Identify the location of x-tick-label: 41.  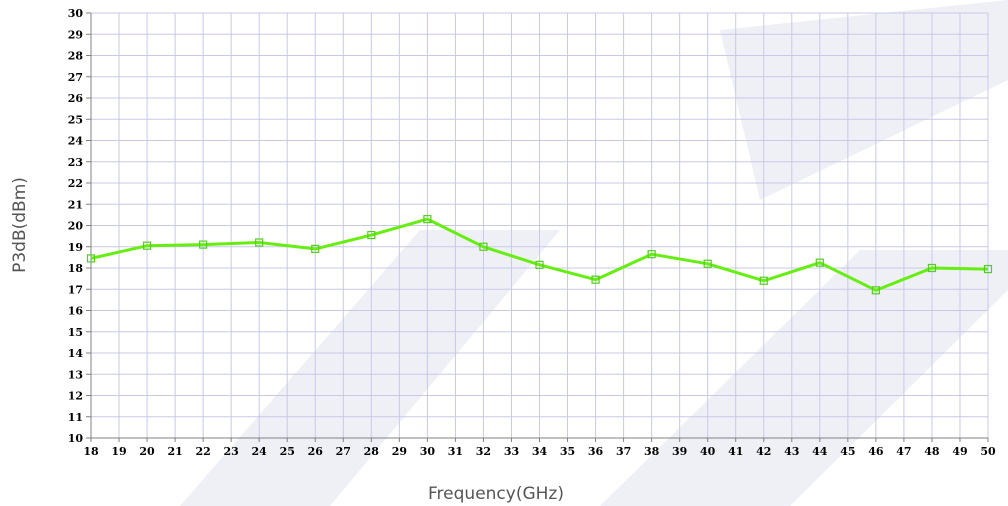
(735, 451).